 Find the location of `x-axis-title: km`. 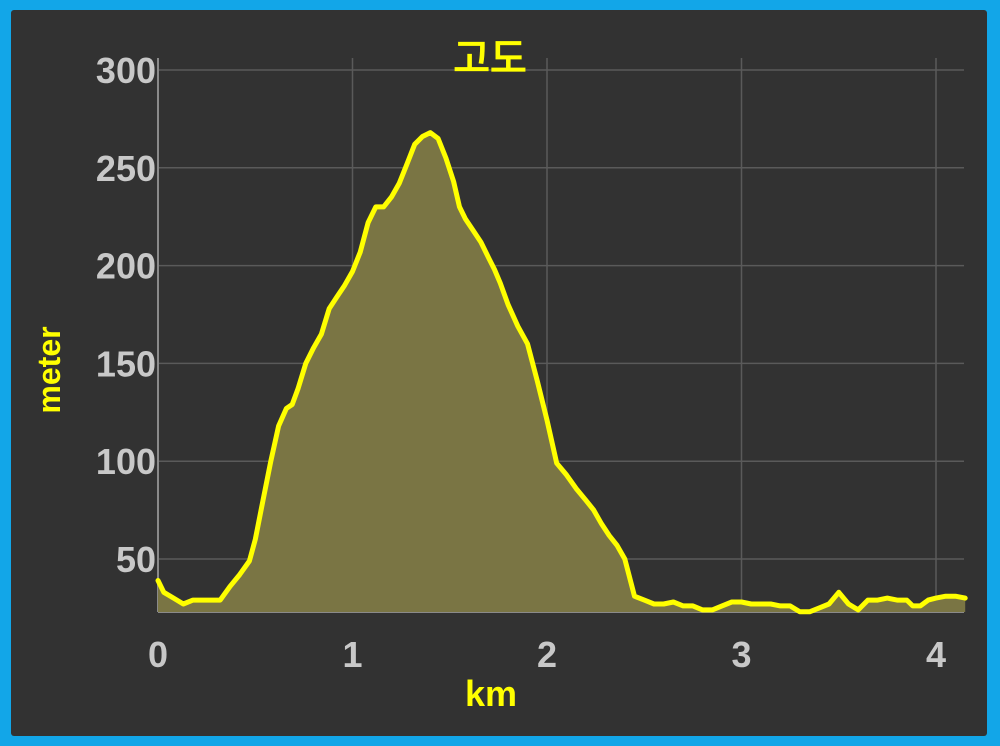

x-axis-title: km is located at coordinates (491, 693).